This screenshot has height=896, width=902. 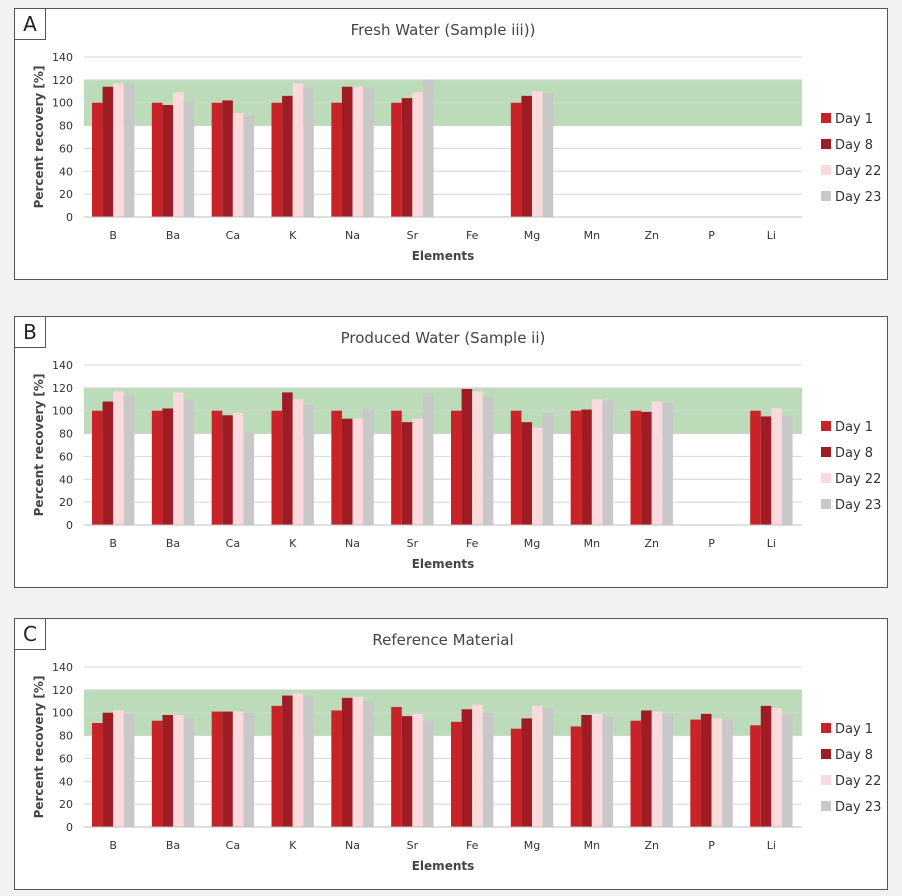 I want to click on bar-day-8-mg, so click(x=527, y=473).